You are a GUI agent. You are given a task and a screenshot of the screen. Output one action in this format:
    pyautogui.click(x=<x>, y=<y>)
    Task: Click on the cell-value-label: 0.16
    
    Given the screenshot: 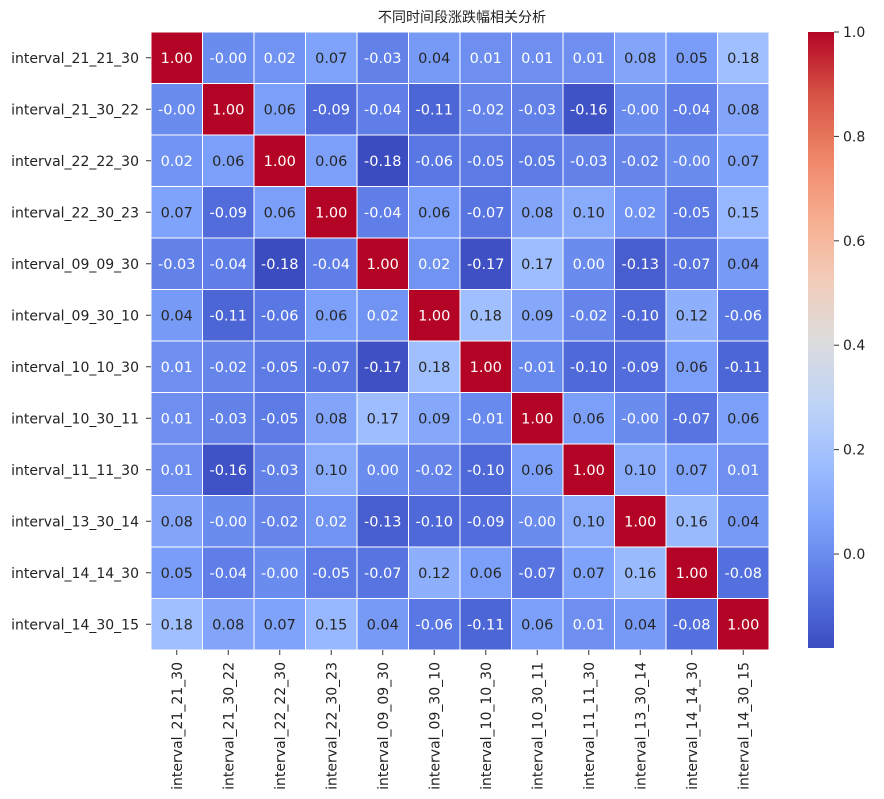 What is the action you would take?
    pyautogui.click(x=692, y=522)
    